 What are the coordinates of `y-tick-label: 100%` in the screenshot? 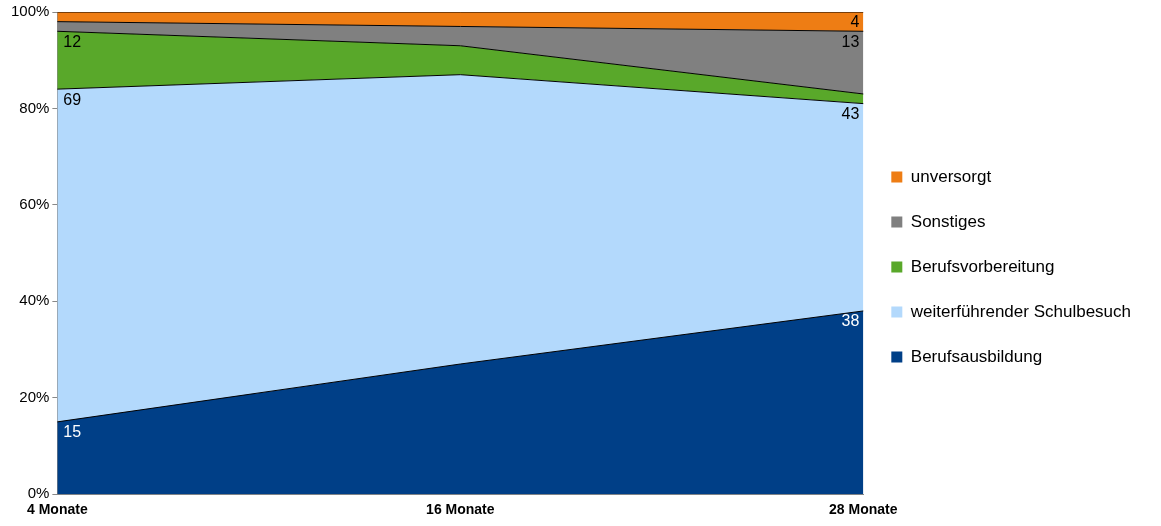 It's located at (30, 11).